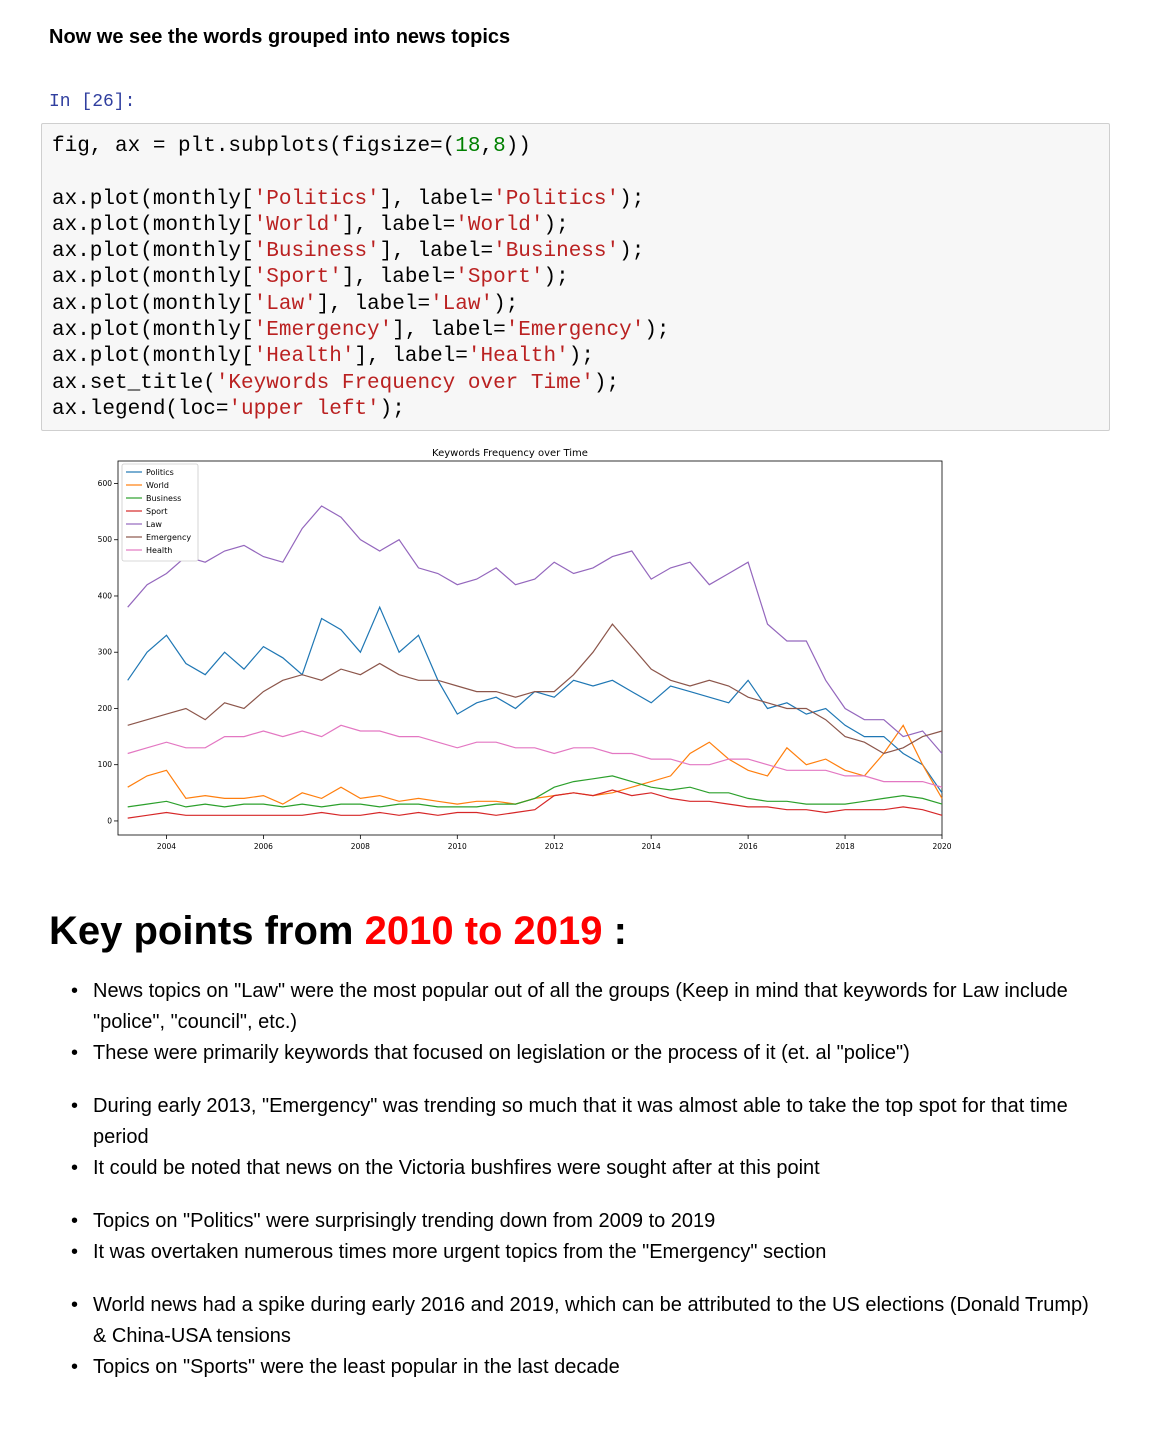 The width and height of the screenshot is (1154, 1444). Describe the element at coordinates (254, 146) in the screenshot. I see `code-token: fig, ax = plt.subplots(figsize=(` at that location.